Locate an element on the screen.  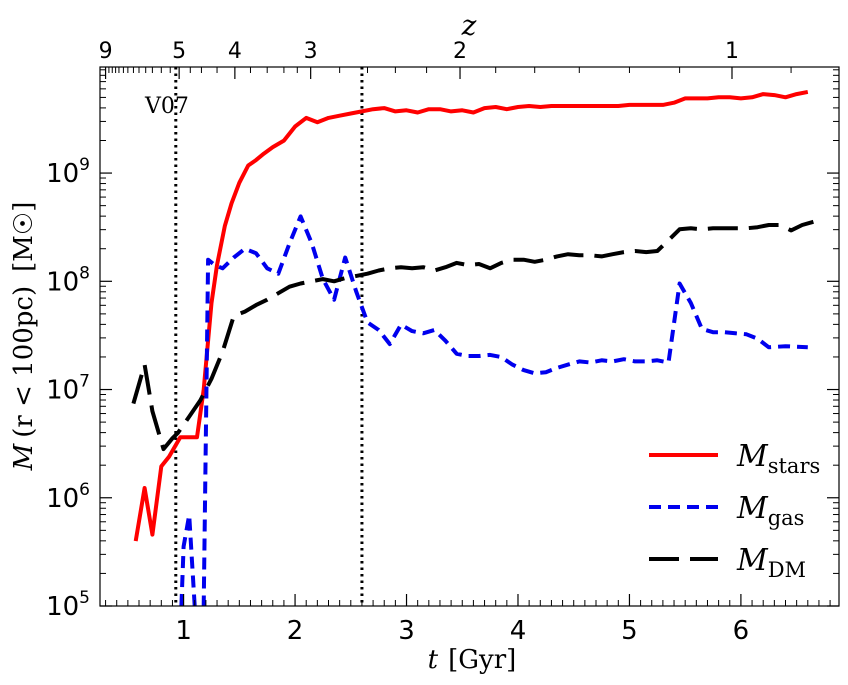
y-tick-label: 10⁷ is located at coordinates (68, 389).